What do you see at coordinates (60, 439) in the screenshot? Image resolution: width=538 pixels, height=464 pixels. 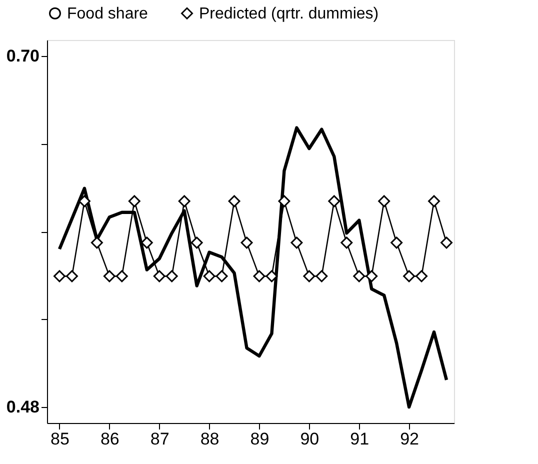 I see `x-tick-label: 85` at bounding box center [60, 439].